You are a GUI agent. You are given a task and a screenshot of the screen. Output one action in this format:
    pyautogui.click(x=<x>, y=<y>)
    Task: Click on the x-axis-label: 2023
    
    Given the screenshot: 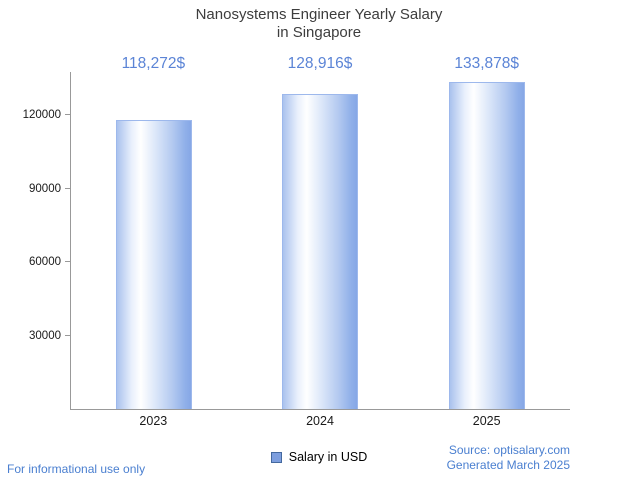 What is the action you would take?
    pyautogui.click(x=153, y=421)
    